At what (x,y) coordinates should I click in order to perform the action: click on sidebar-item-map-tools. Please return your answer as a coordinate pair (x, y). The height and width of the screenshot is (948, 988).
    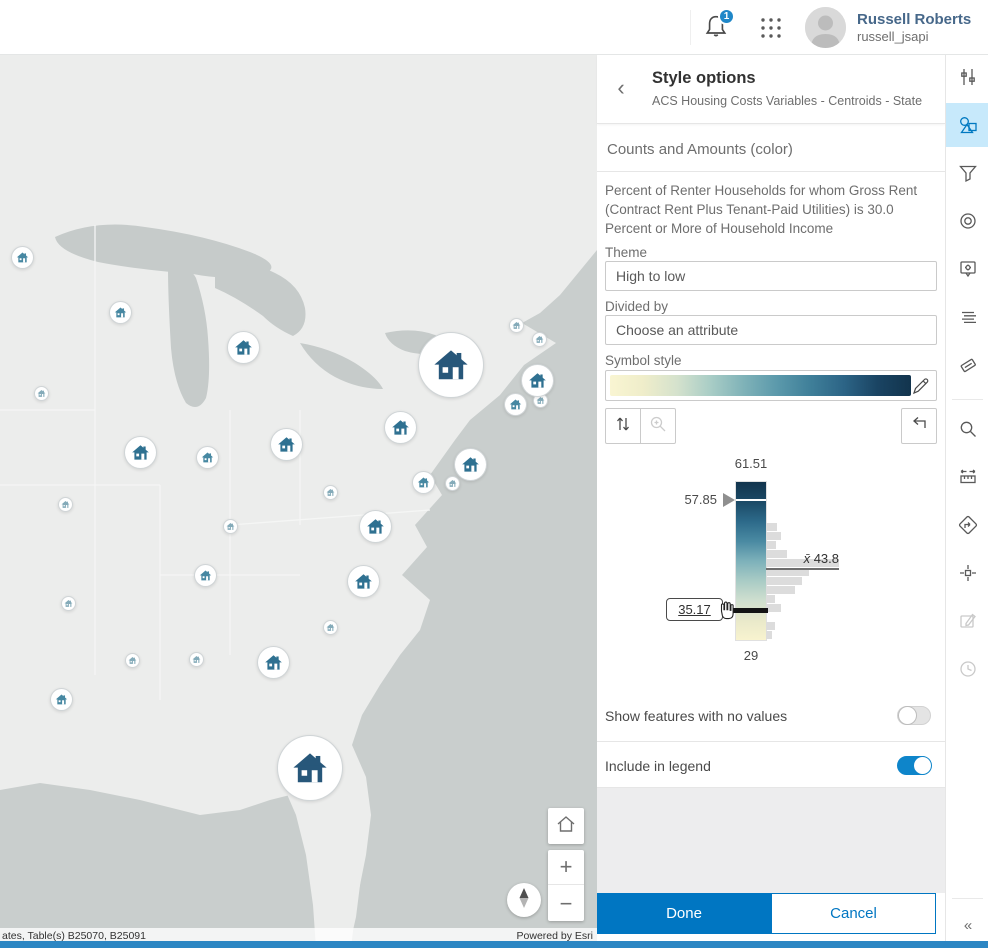
    Looking at the image, I should click on (967, 573).